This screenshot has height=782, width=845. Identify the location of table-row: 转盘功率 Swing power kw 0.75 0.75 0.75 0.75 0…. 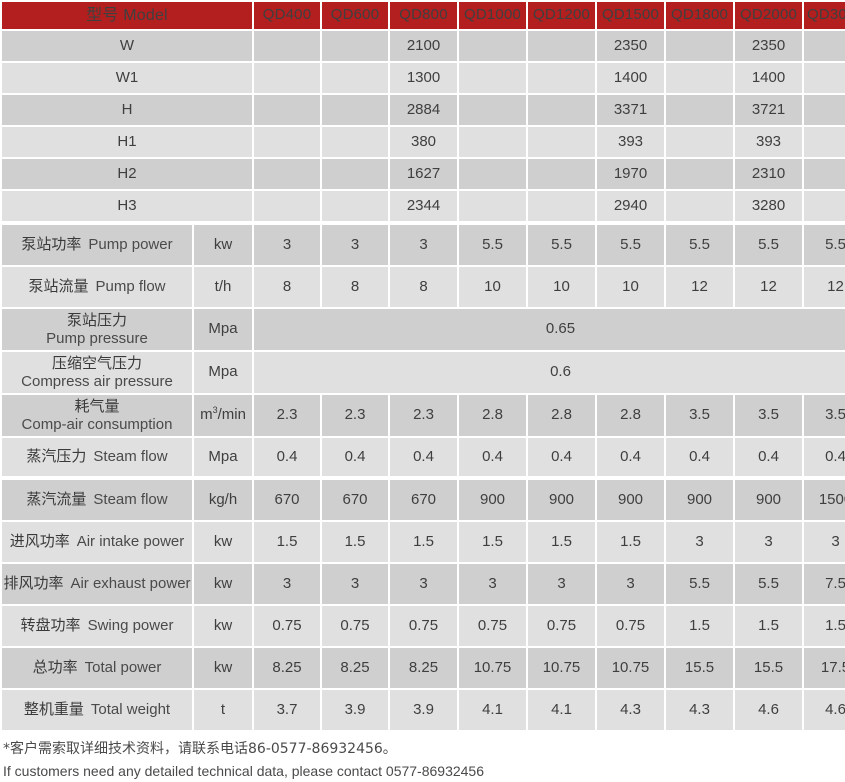
(423, 626).